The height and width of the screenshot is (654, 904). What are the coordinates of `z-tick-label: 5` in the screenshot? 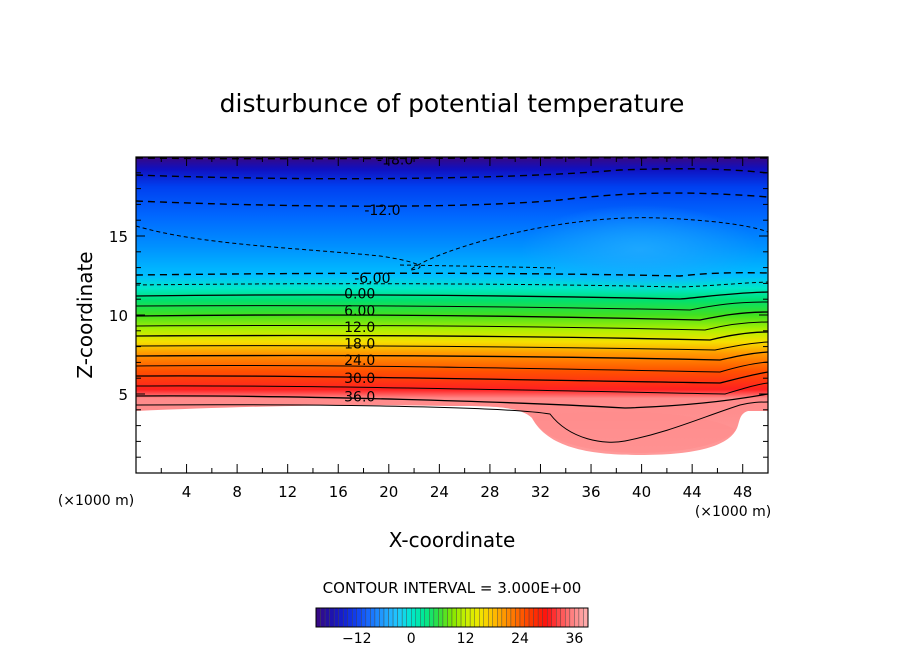 It's located at (123, 395).